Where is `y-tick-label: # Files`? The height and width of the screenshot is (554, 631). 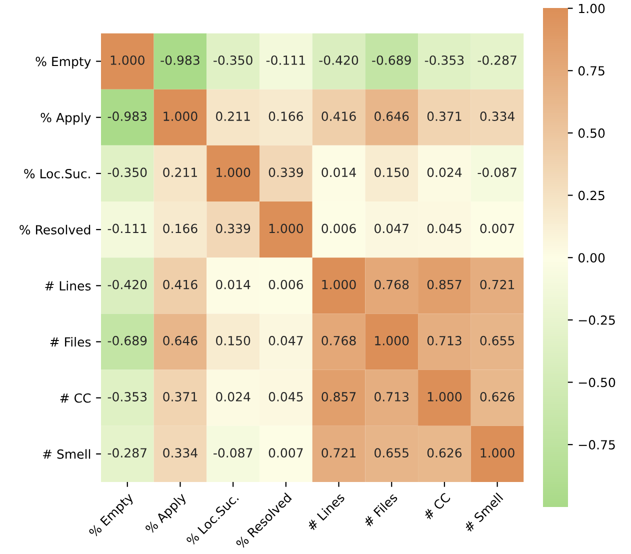 y-tick-label: # Files is located at coordinates (70, 342).